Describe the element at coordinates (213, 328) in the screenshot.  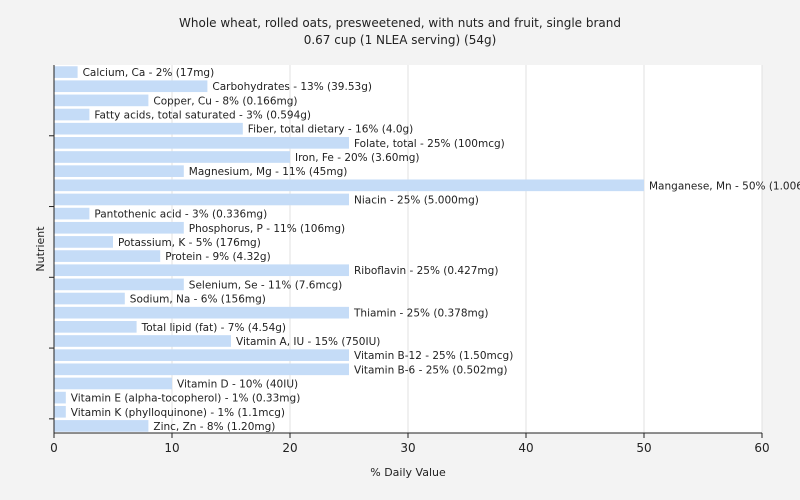
I see `bar-label: Total lipid (fat) - 7% (4.54g)` at that location.